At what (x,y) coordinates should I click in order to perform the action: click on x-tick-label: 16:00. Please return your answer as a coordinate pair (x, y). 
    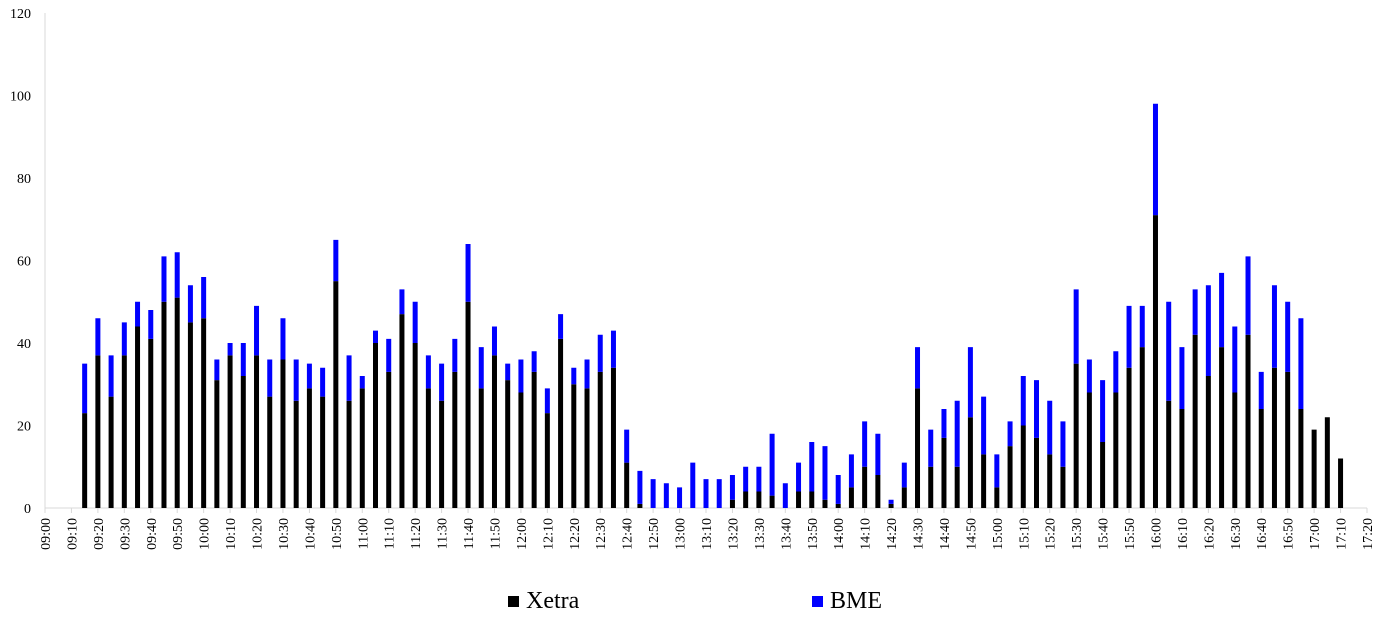
    Looking at the image, I should click on (1156, 534).